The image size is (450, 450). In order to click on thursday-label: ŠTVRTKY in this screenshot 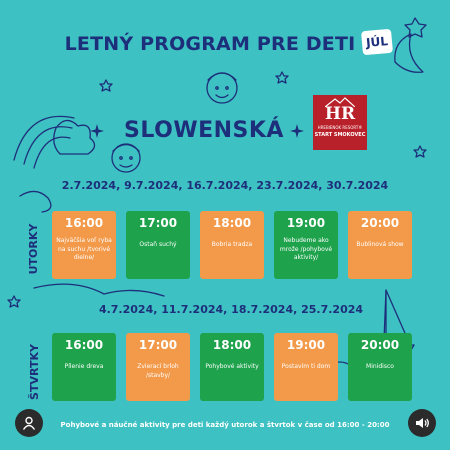, I will do `click(34, 372)`.